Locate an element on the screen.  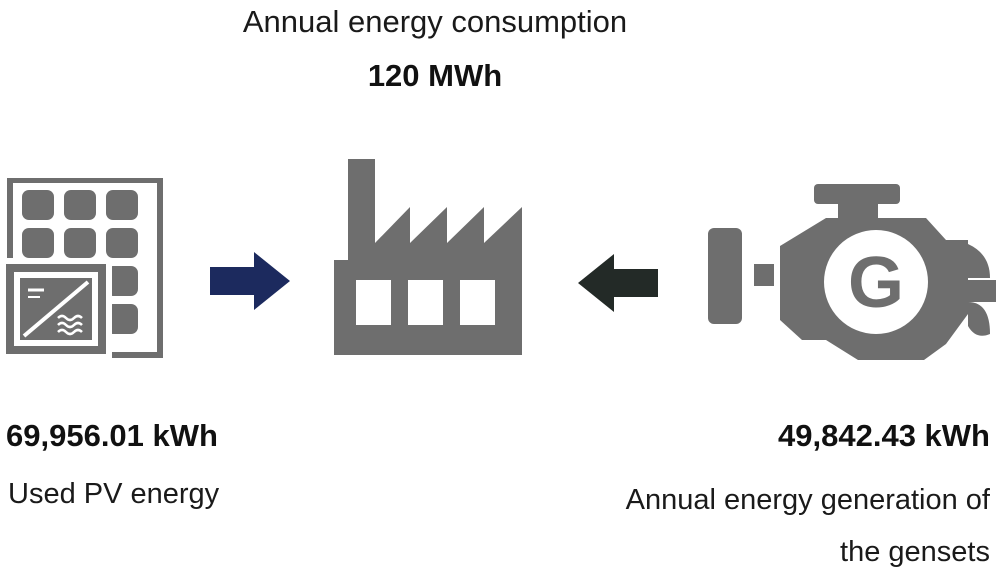
consumption-title: Annual energy consumption is located at coordinates (435, 21).